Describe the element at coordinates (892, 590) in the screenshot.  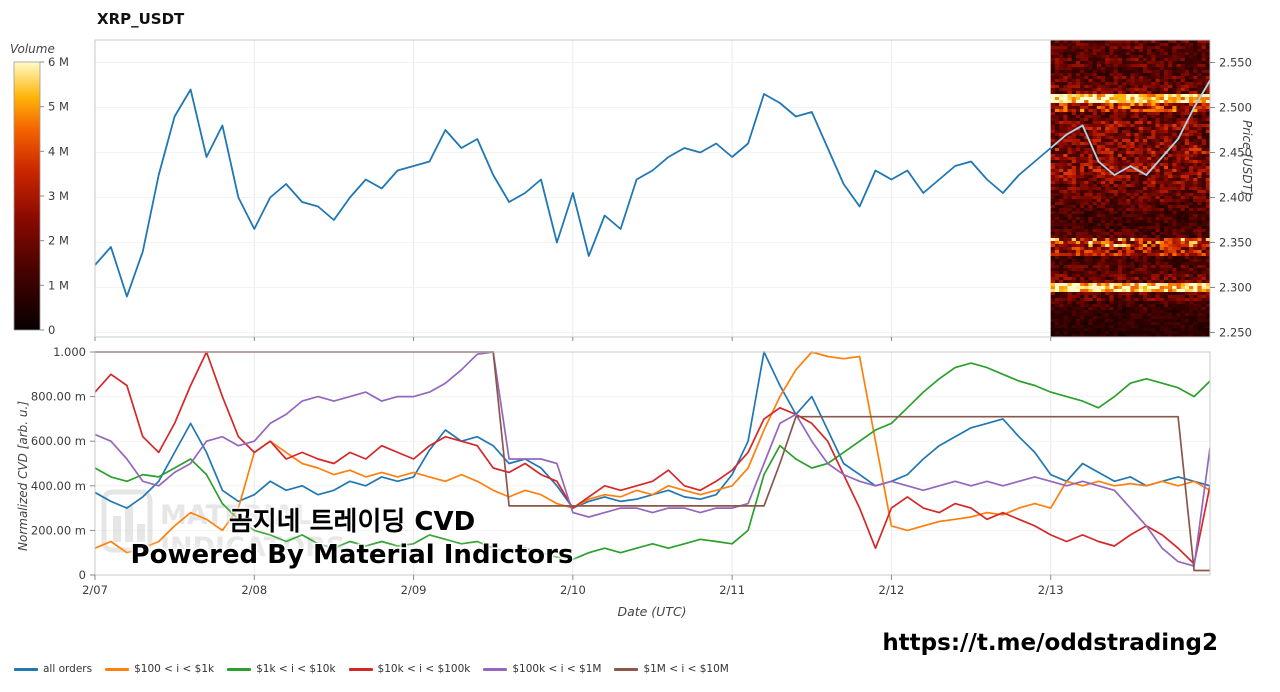
I see `svg-text: 2/12` at that location.